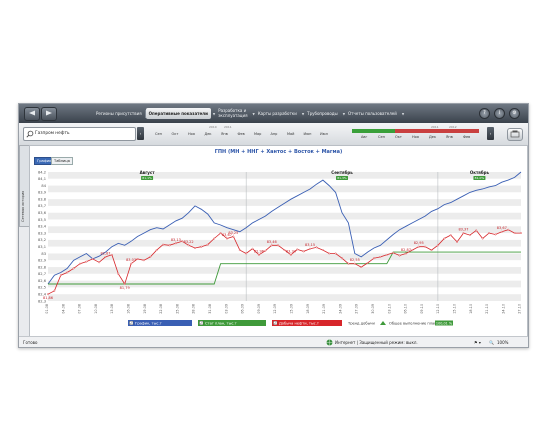 The height and width of the screenshot is (447, 542). Describe the element at coordinates (499, 113) in the screenshot. I see `info-icon: i` at that location.